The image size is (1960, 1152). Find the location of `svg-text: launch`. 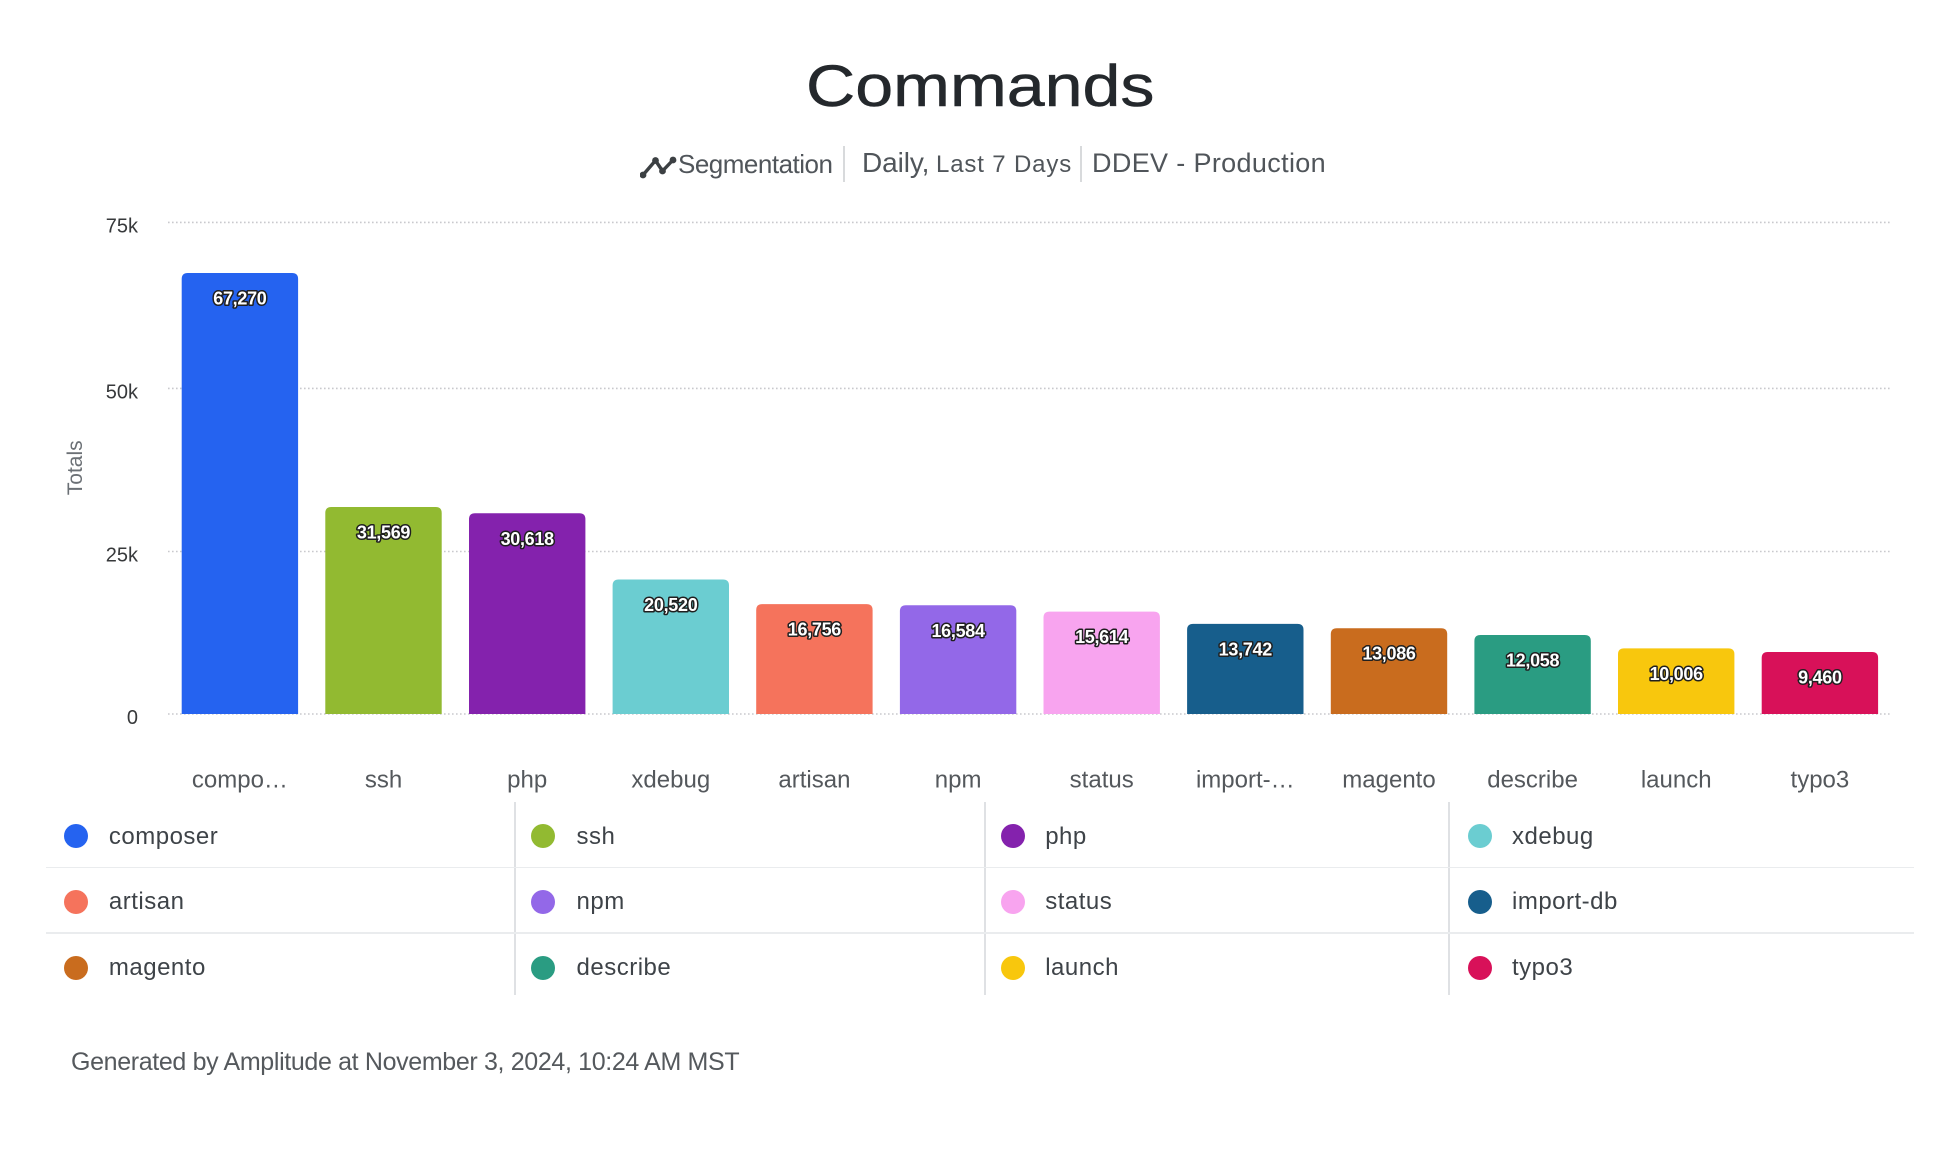

svg-text: launch is located at coordinates (1676, 780).